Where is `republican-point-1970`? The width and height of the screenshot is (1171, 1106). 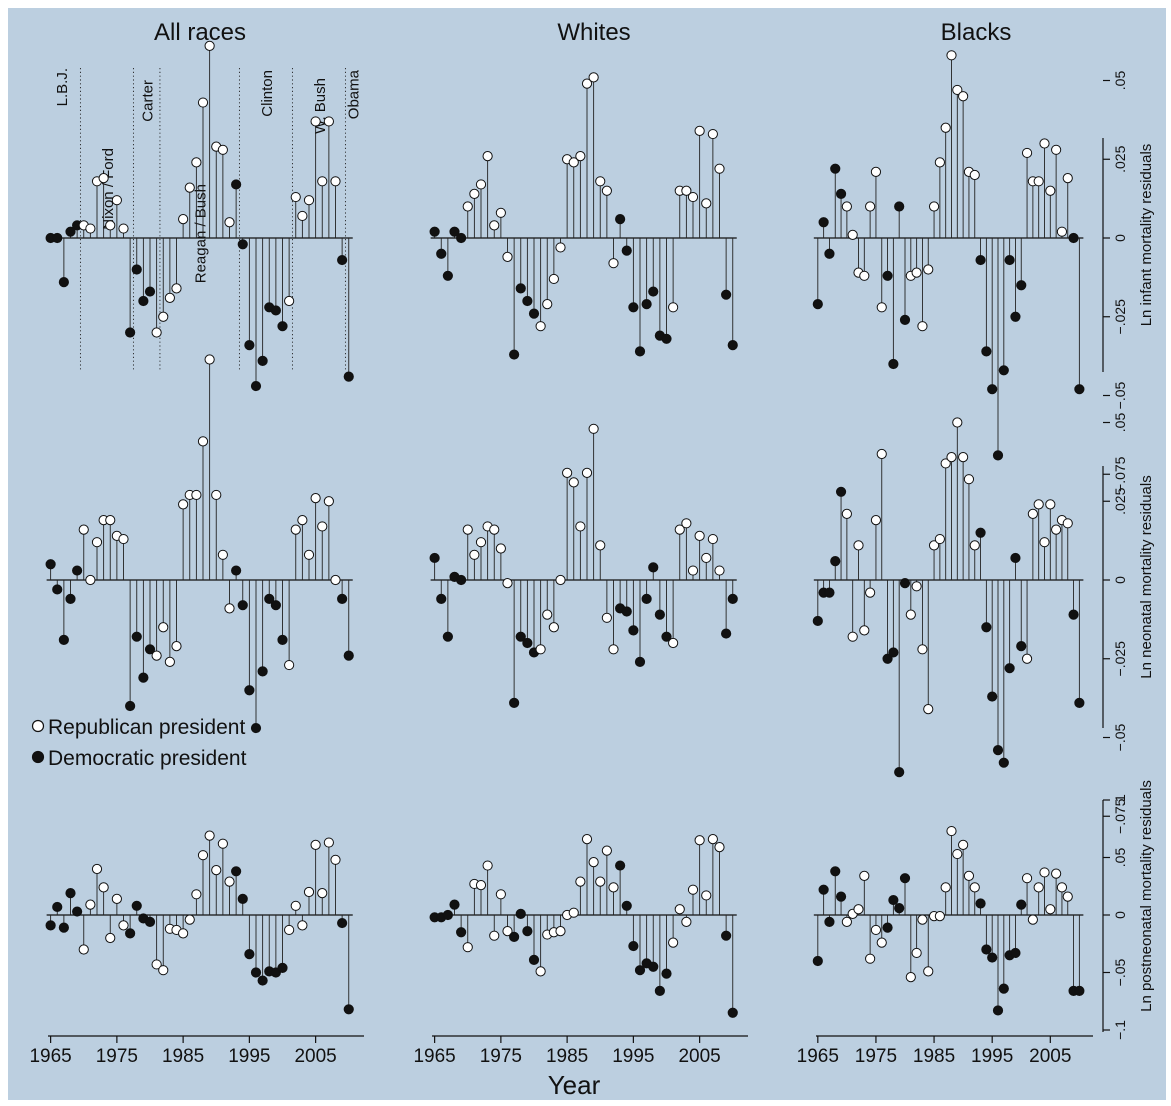 republican-point-1970 is located at coordinates (83, 949).